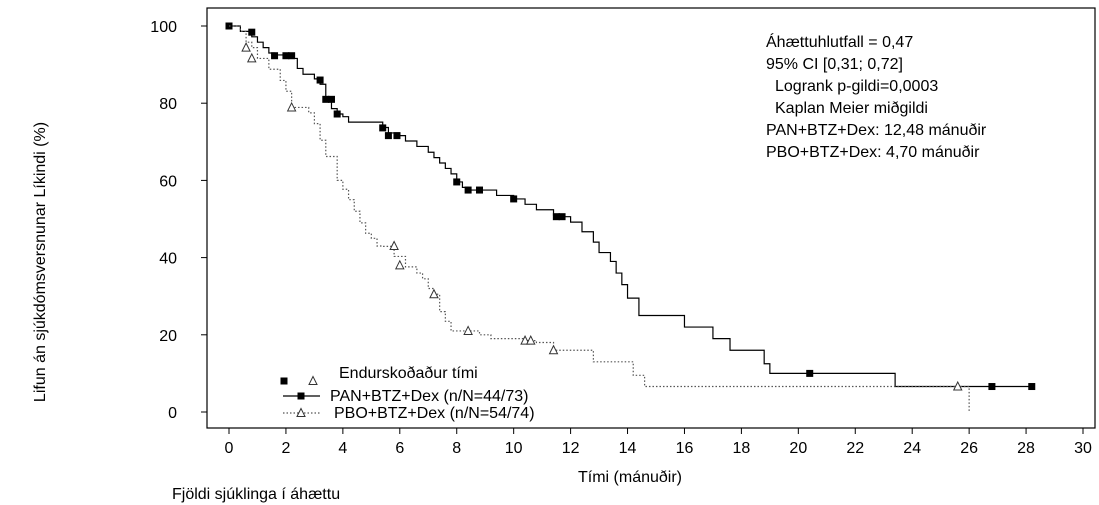 The width and height of the screenshot is (1099, 505). Describe the element at coordinates (342, 448) in the screenshot. I see `x-tick-label: 4` at that location.